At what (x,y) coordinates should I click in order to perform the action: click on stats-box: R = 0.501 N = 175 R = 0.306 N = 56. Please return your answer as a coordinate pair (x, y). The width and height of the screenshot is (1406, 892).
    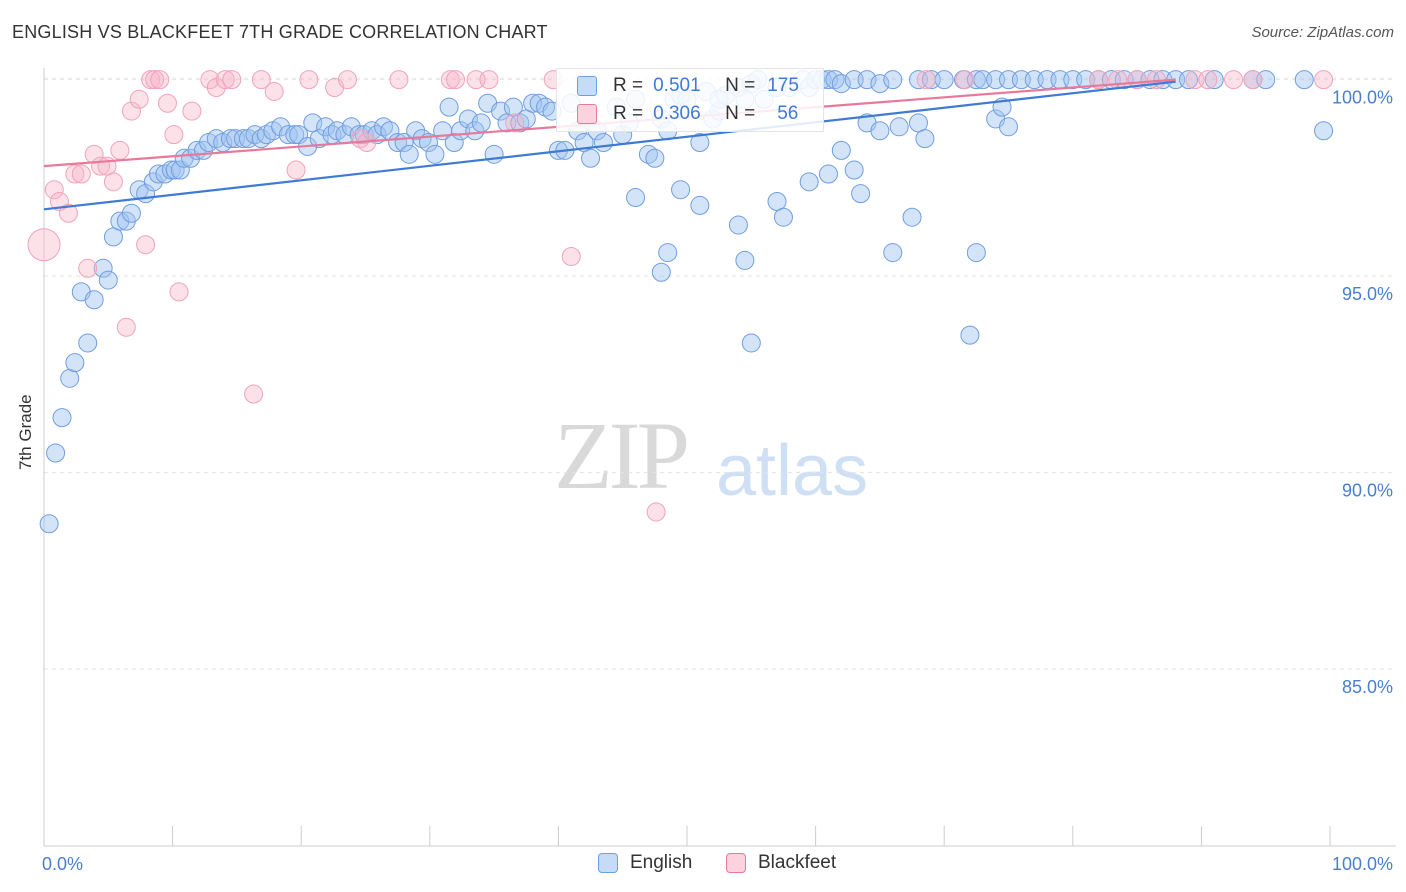
    Looking at the image, I should click on (690, 100).